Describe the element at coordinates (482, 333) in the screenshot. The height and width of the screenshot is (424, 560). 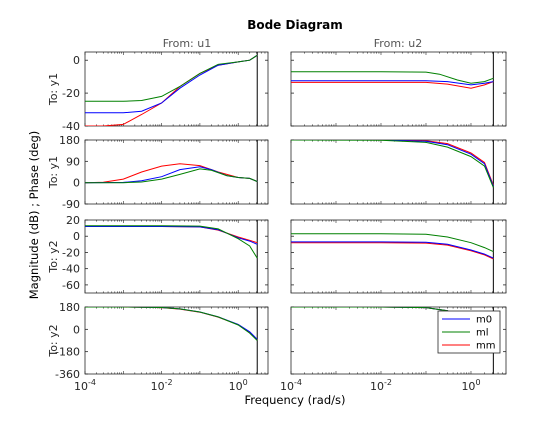
I see `legend-label-ml: ml` at that location.